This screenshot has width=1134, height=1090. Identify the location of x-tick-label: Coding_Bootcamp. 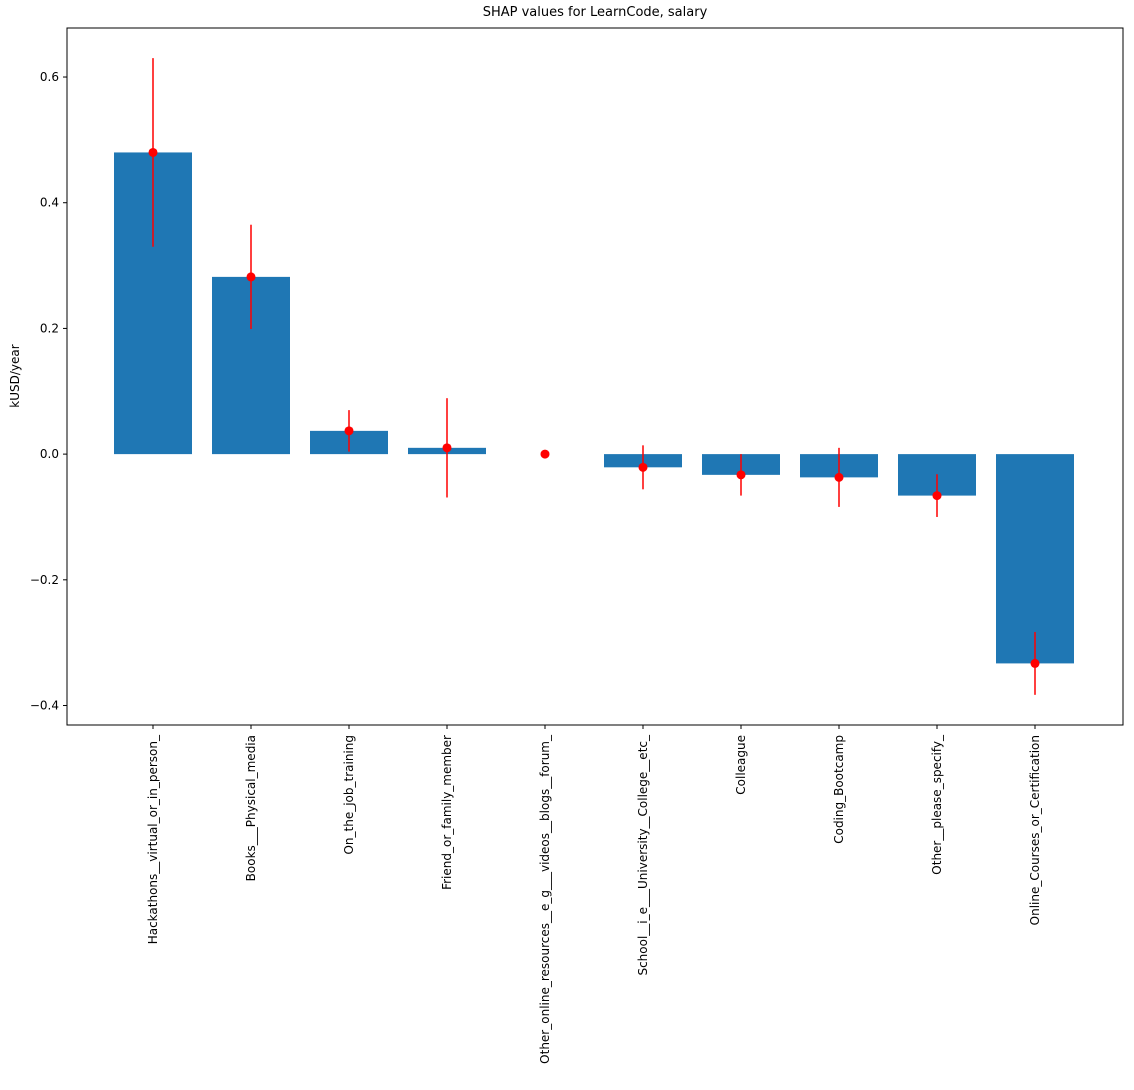
(839, 789).